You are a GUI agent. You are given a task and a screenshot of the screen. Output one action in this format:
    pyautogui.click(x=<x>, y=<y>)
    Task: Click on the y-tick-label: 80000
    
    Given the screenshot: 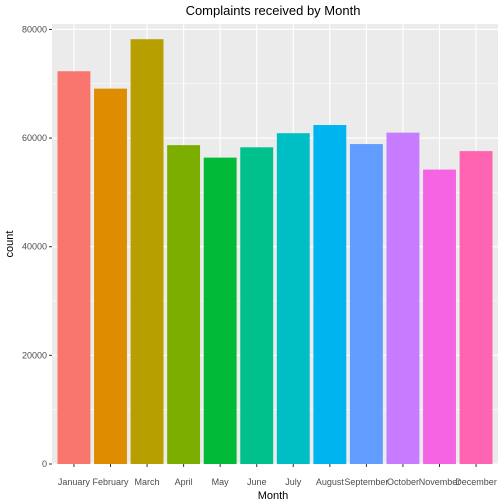 What is the action you would take?
    pyautogui.click(x=34, y=29)
    